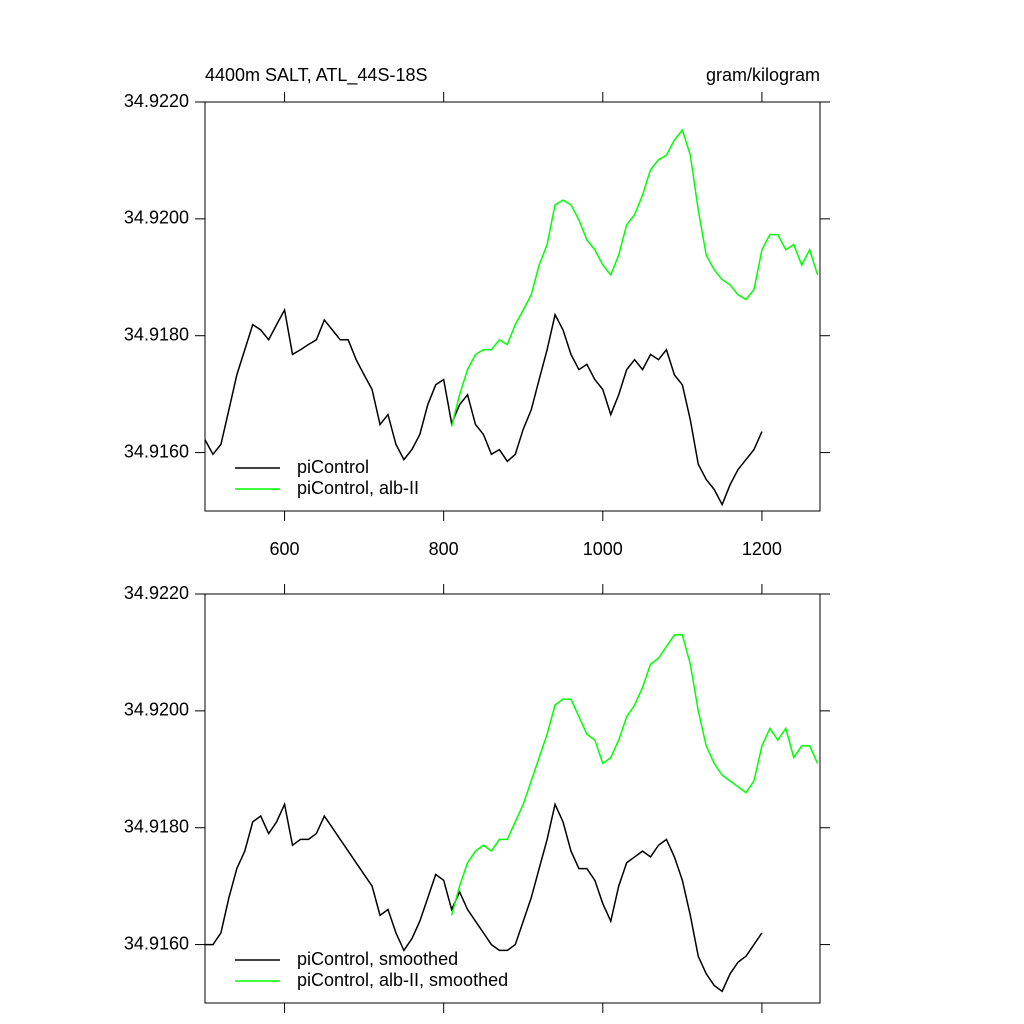  I want to click on legend-label: piControl, alb-II, smoothed, so click(402, 980).